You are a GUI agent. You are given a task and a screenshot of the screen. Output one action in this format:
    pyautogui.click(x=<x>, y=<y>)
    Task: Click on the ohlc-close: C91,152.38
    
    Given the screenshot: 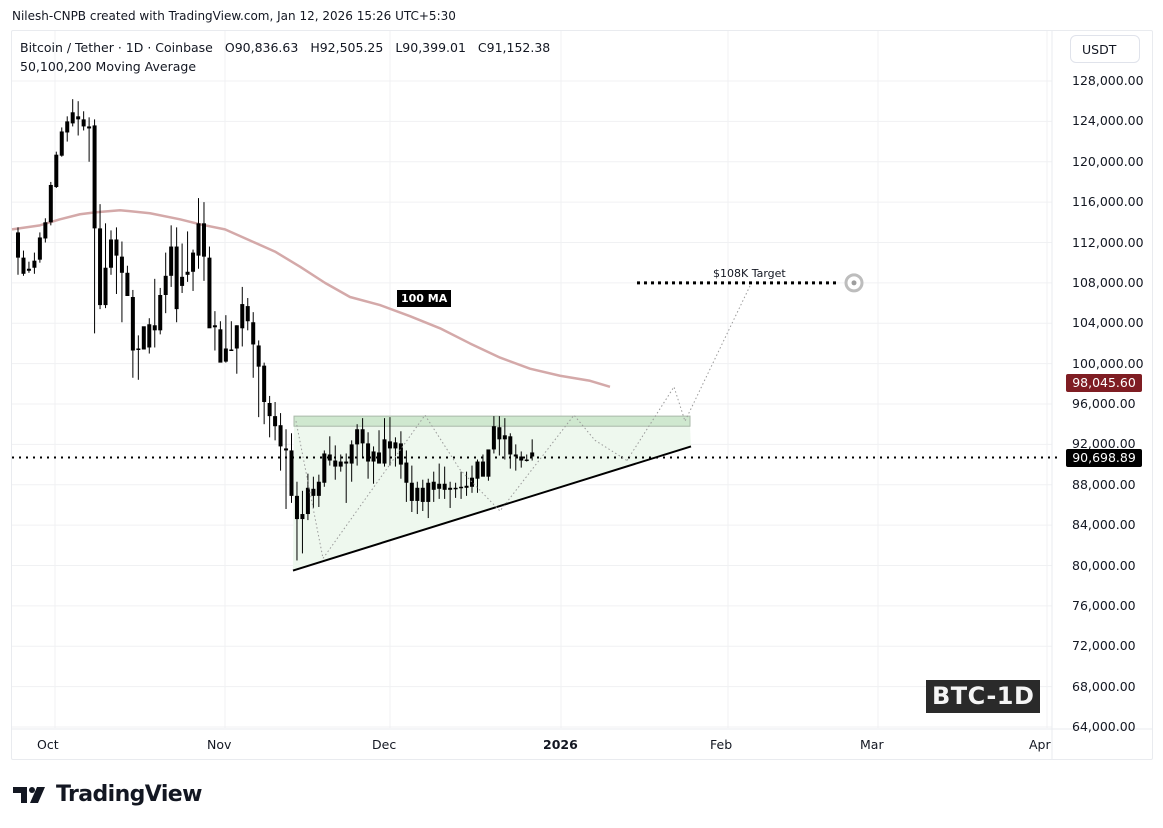 What is the action you would take?
    pyautogui.click(x=514, y=47)
    